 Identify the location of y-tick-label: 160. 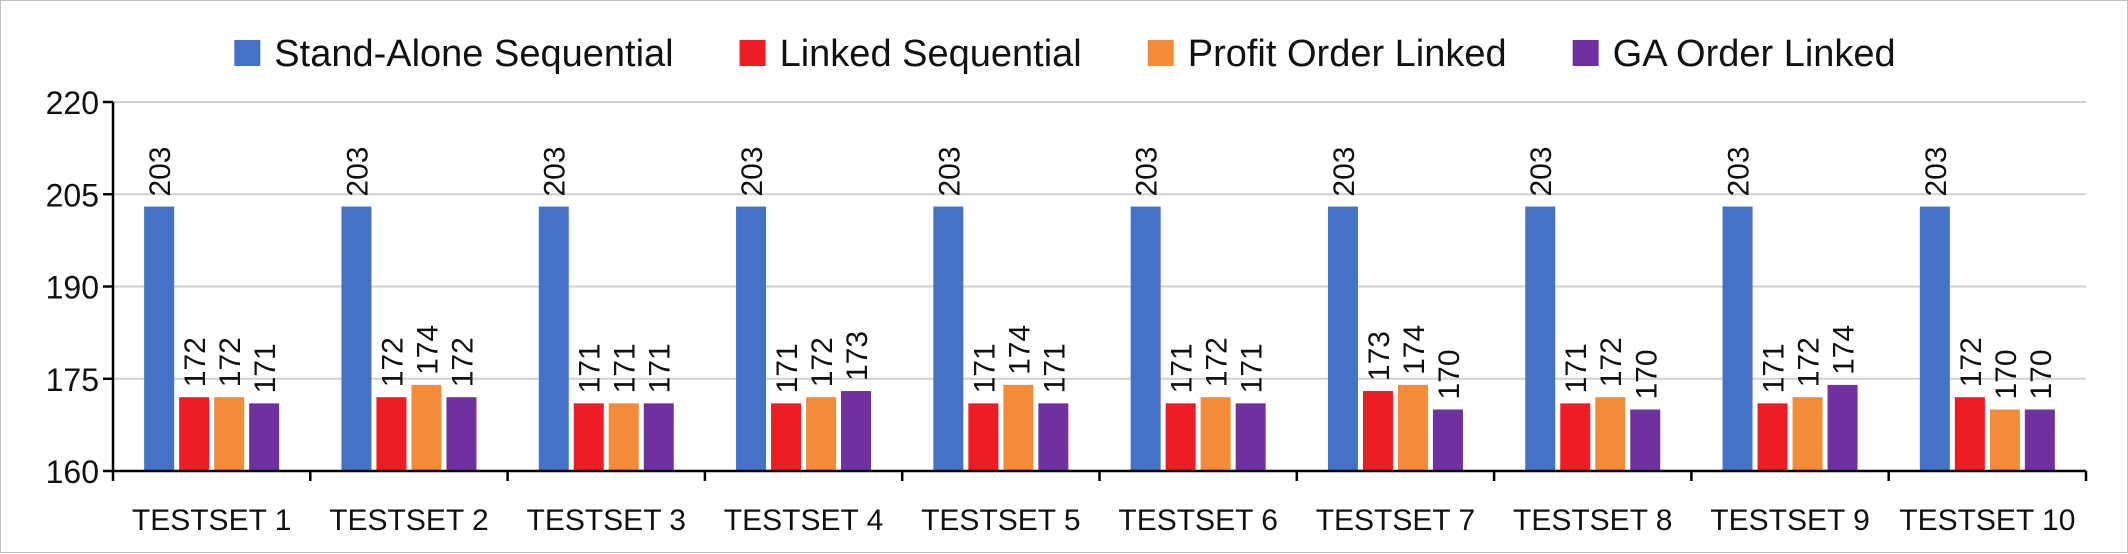
(72, 472).